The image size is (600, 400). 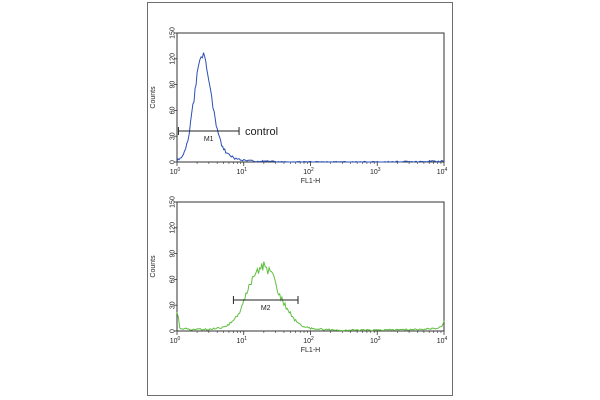 I want to click on gate-label: M2, so click(x=266, y=308).